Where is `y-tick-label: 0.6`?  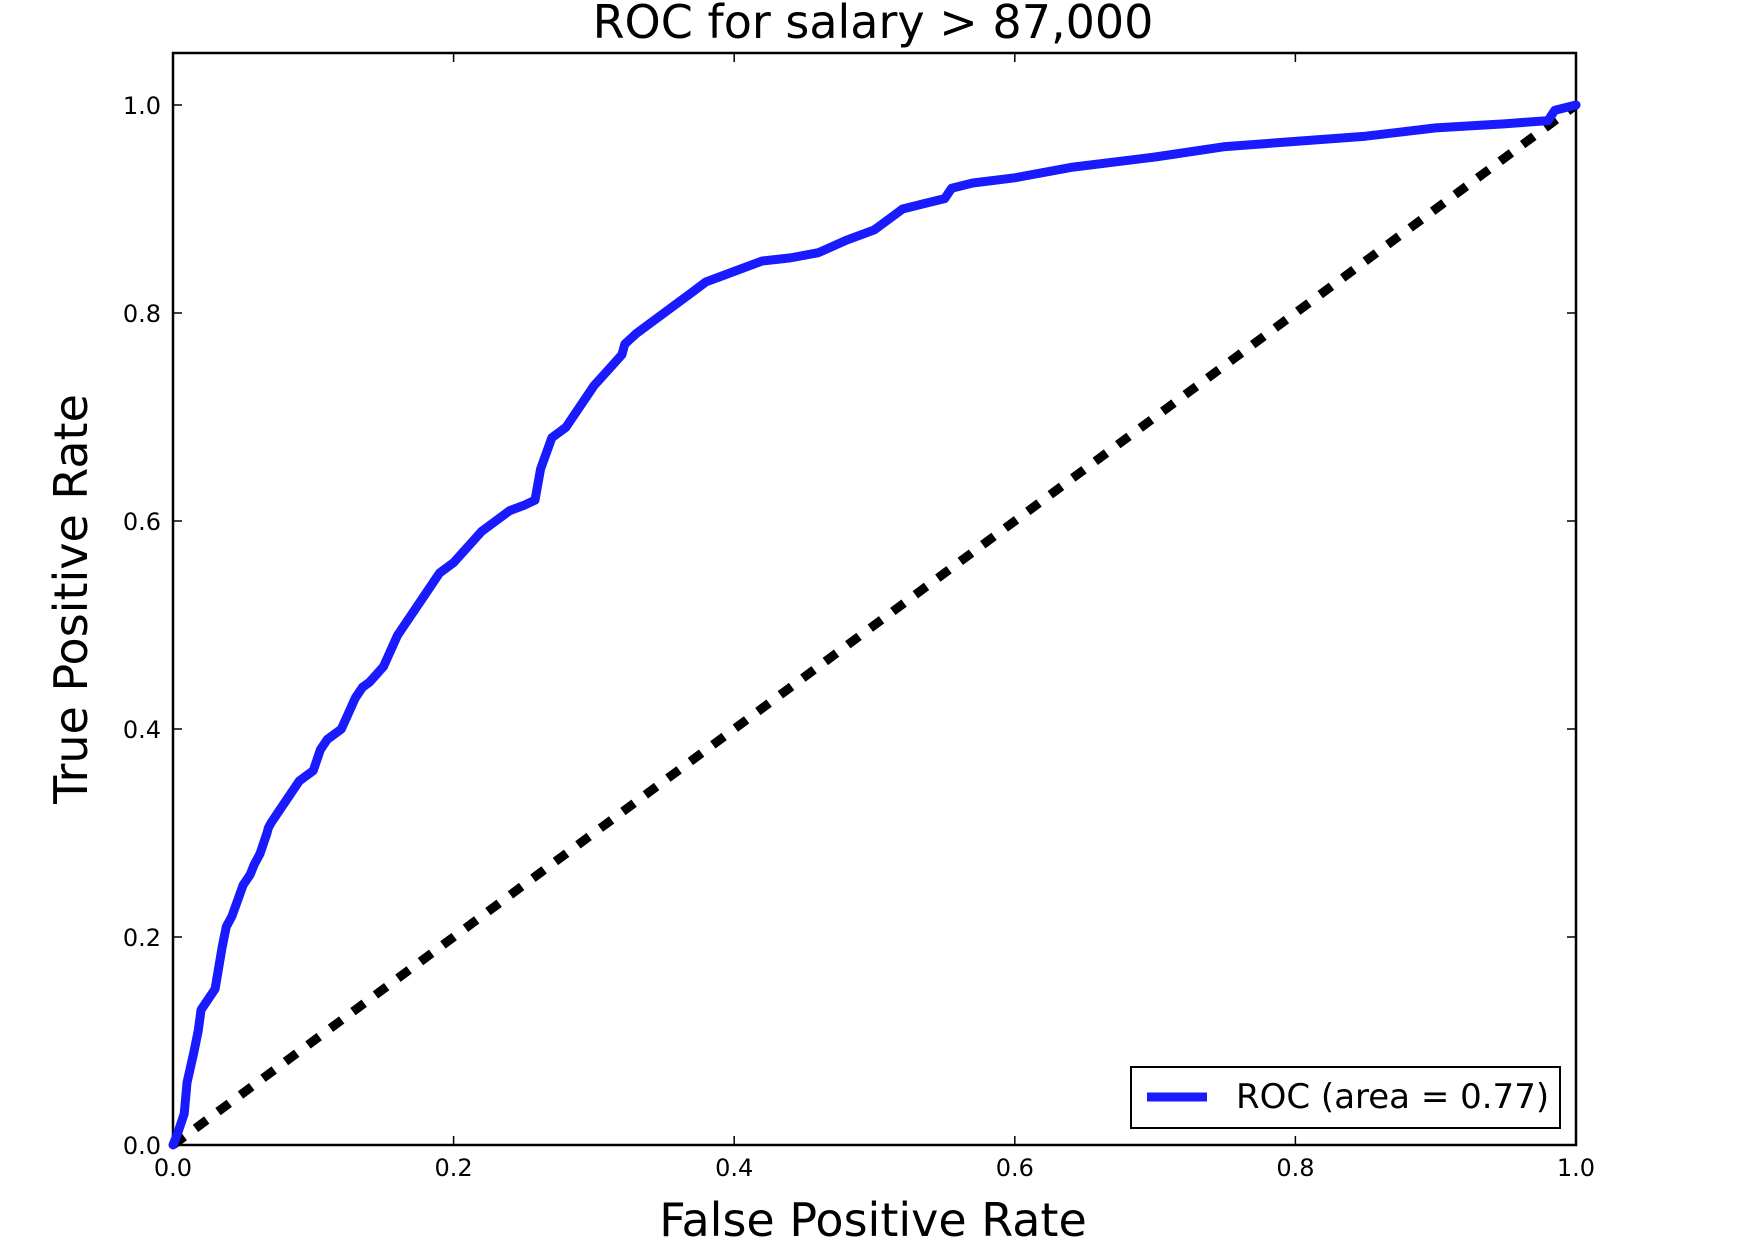 y-tick-label: 0.6 is located at coordinates (142, 522).